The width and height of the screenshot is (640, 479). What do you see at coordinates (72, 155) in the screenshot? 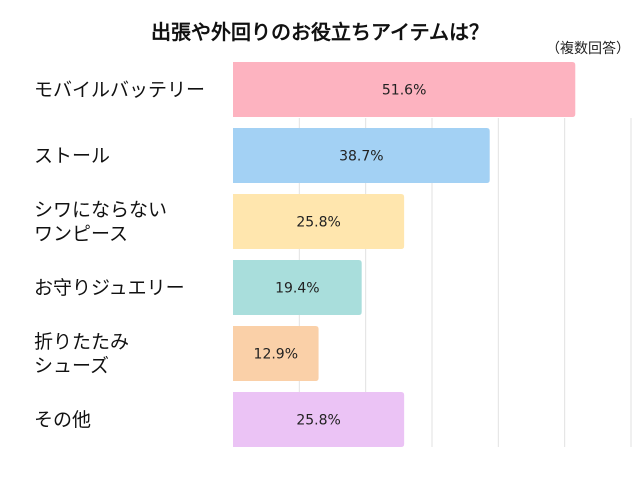
I see `category-label: ストール` at bounding box center [72, 155].